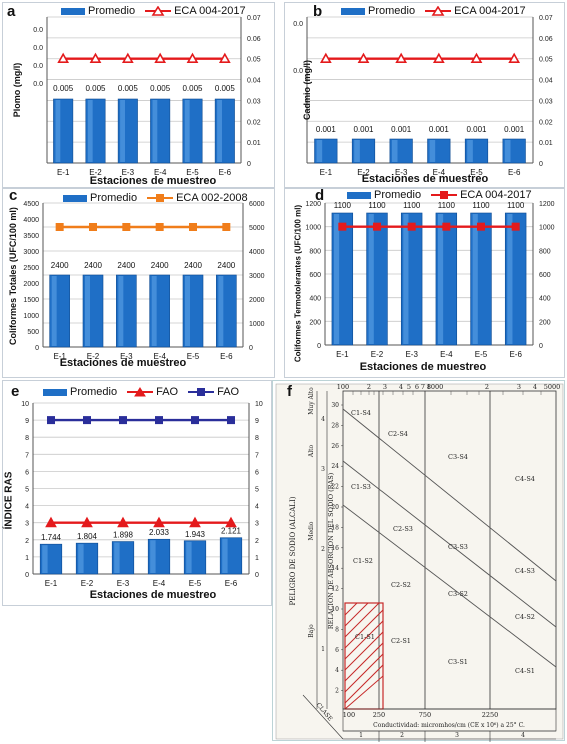 The image size is (567, 744). I want to click on legend-d: Promedio ECA 004-2017, so click(444, 195).